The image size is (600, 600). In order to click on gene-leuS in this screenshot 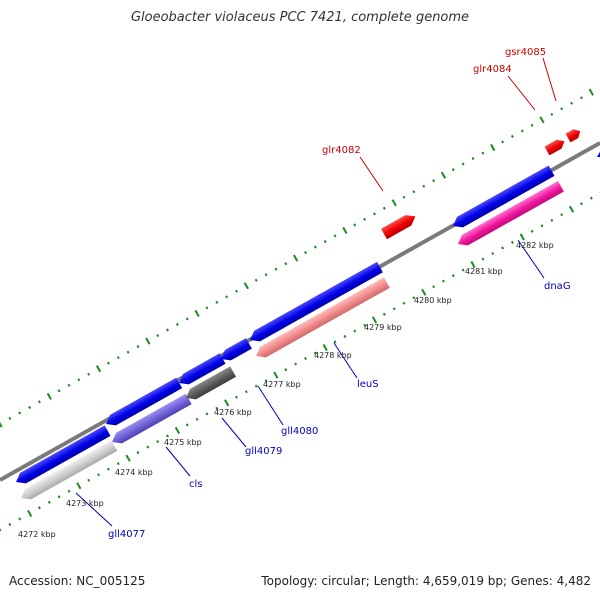, I will do `click(321, 319)`.